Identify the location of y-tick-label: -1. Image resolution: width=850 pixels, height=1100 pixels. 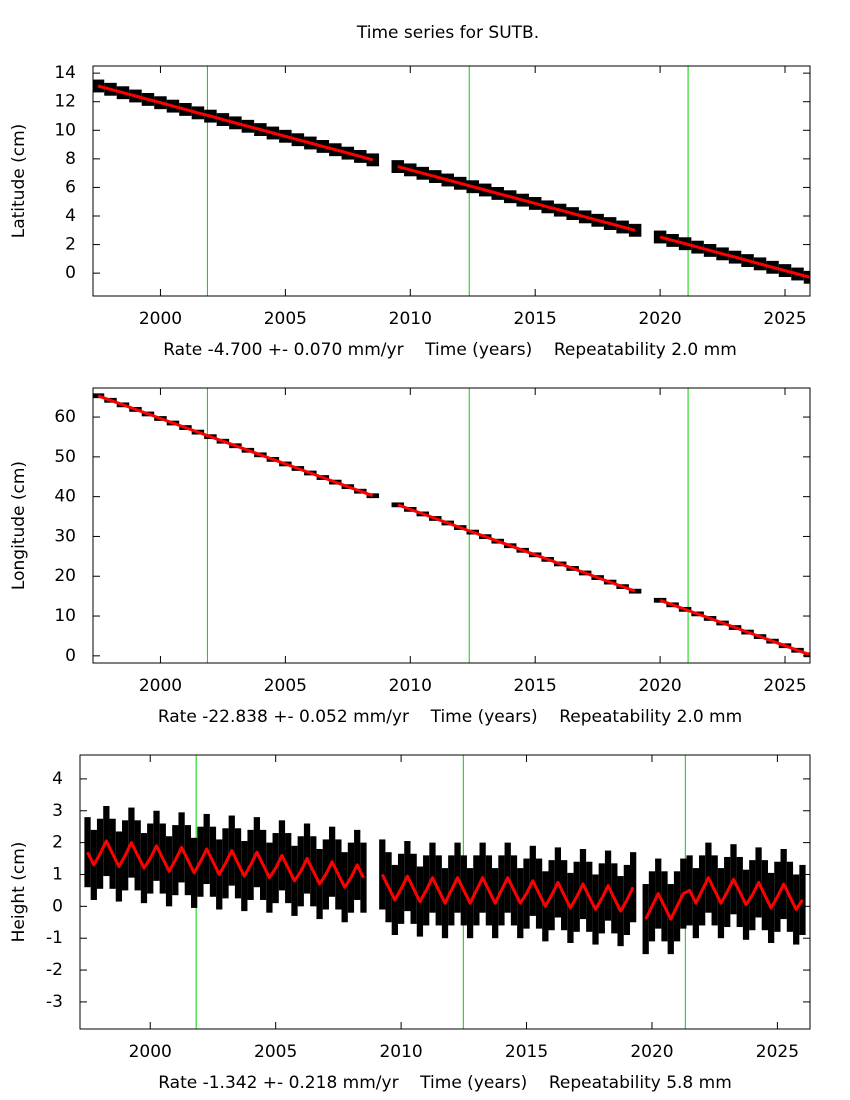
(54, 938).